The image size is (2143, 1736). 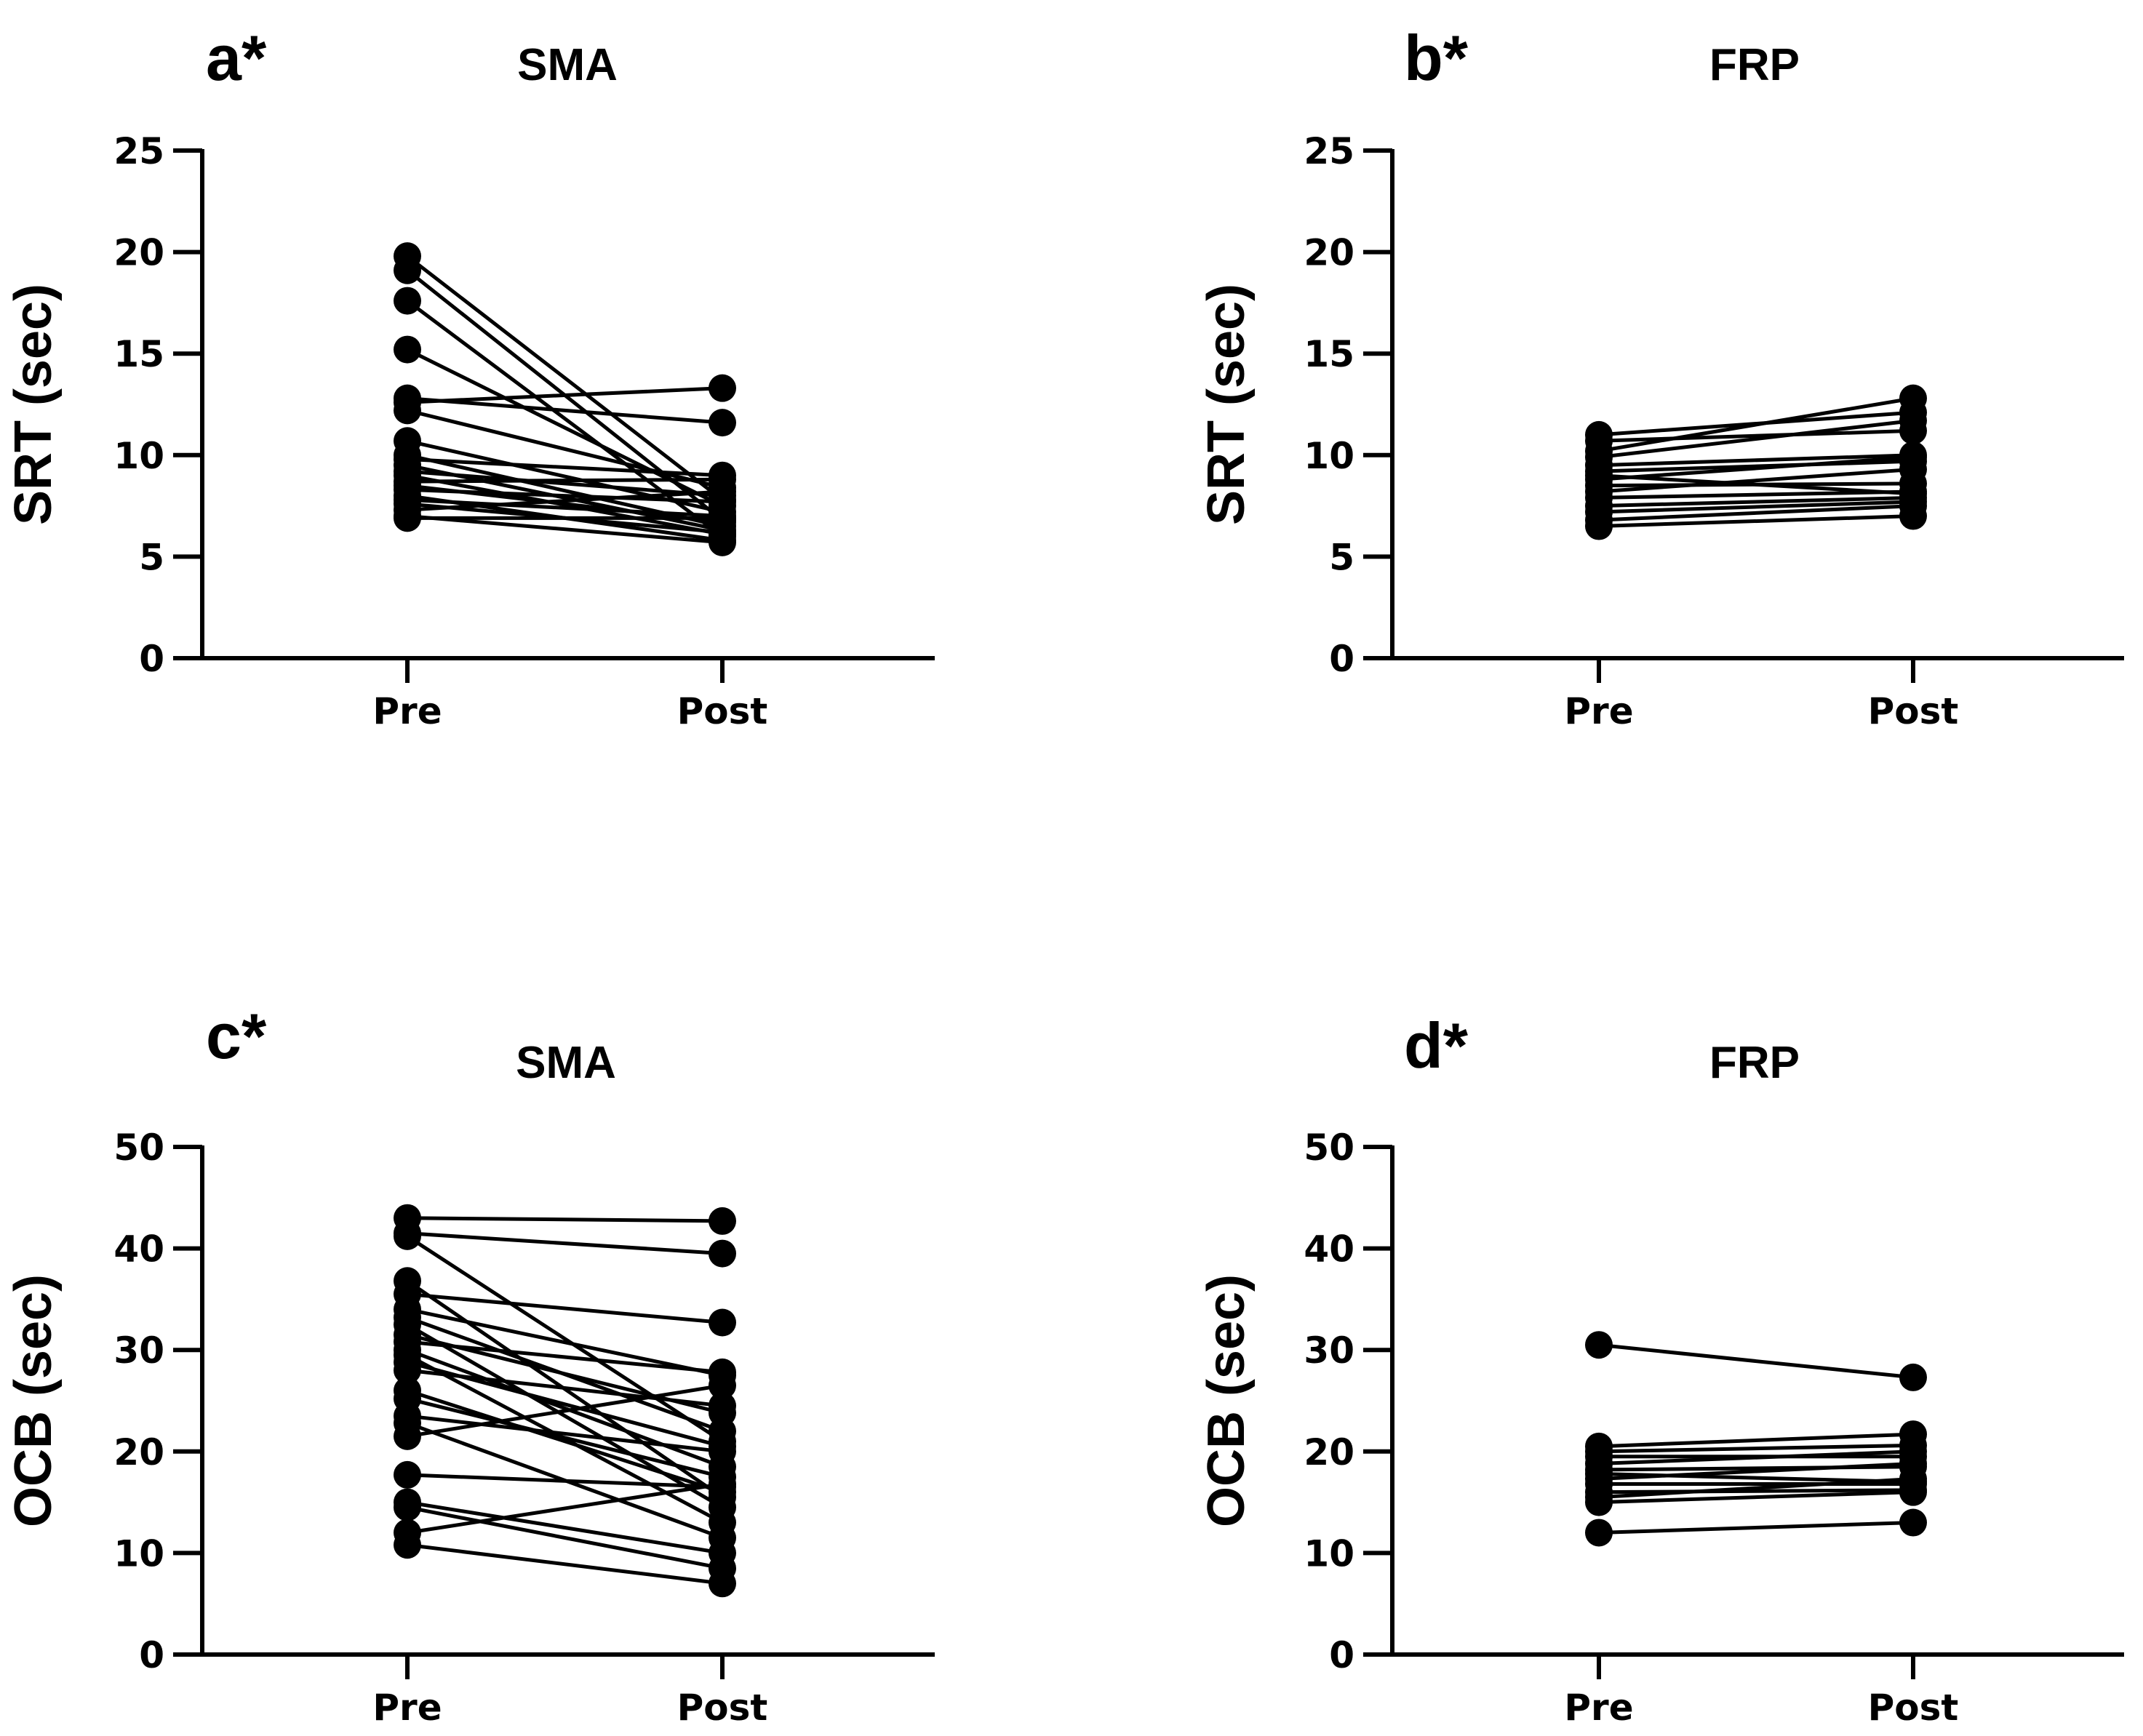 What do you see at coordinates (237, 58) in the screenshot?
I see `panel-letter: a*` at bounding box center [237, 58].